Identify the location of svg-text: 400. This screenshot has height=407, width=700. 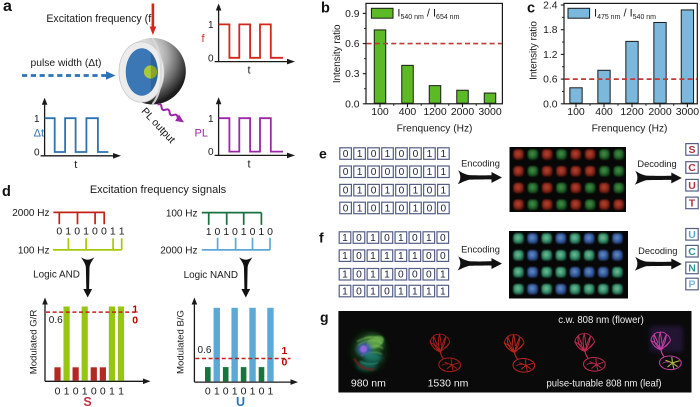
(604, 112).